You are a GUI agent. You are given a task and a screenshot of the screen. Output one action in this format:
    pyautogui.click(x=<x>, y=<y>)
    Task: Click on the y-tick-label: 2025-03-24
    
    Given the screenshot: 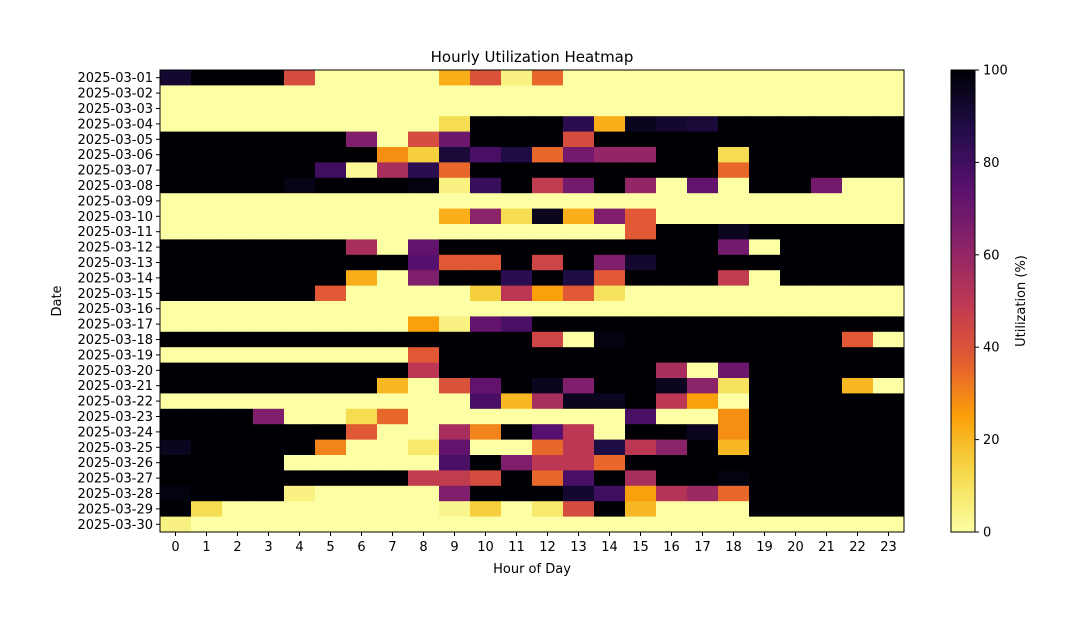 What is the action you would take?
    pyautogui.click(x=115, y=432)
    